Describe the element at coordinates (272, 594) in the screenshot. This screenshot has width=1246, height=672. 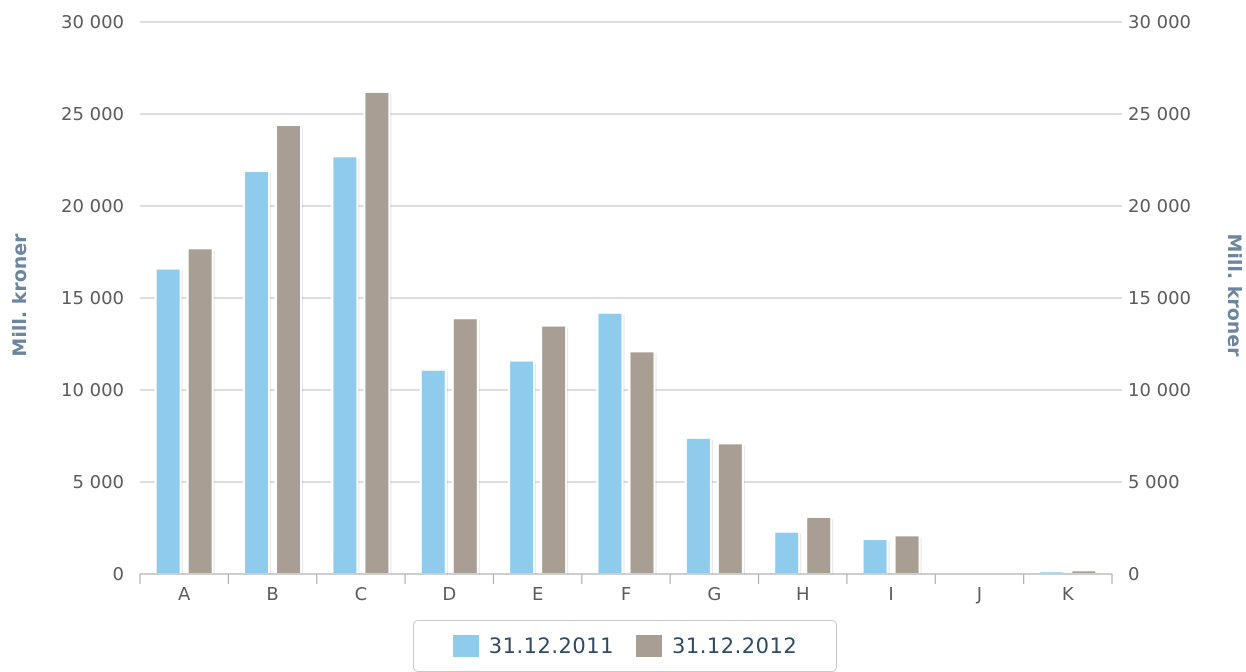
I see `x-tick-label: B` at that location.